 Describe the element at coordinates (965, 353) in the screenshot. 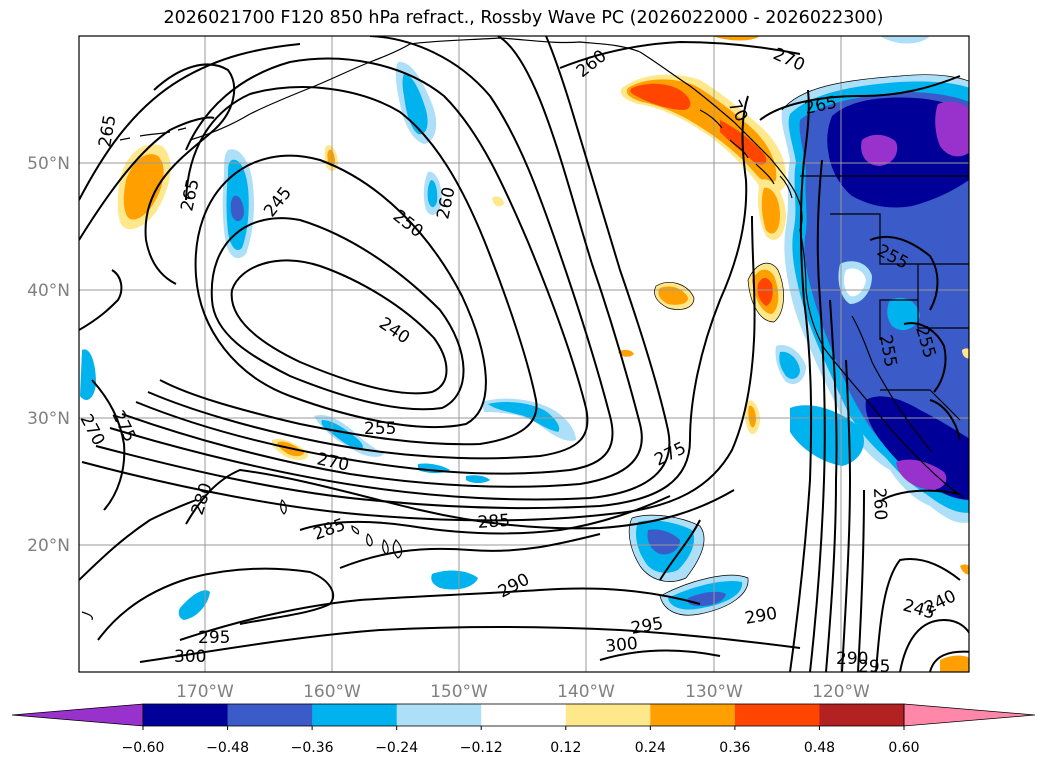

I see `shading-warm-se-small2` at that location.